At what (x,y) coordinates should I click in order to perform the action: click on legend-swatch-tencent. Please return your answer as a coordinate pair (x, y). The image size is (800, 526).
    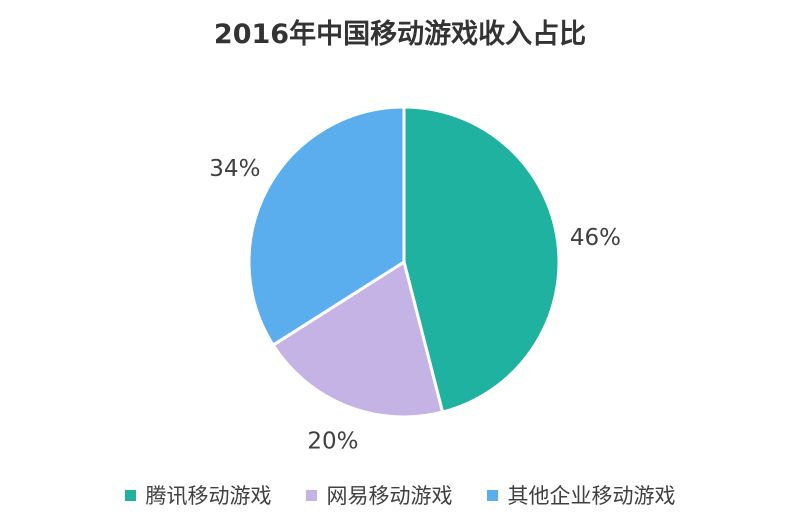
    Looking at the image, I should click on (130, 495).